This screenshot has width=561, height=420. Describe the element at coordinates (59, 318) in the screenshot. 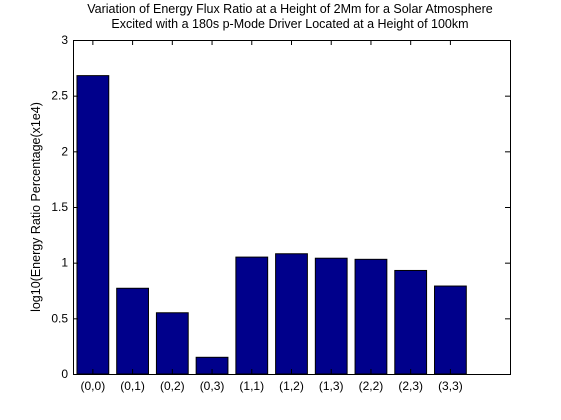

I see `y-tick-label: 0.5` at that location.